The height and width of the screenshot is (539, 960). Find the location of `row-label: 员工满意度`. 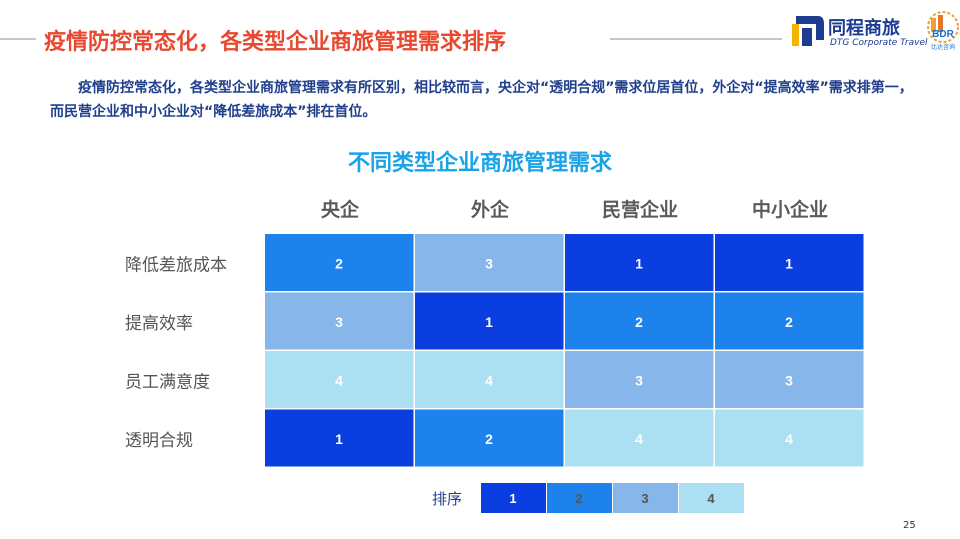

row-label: 员工满意度 is located at coordinates (167, 382).